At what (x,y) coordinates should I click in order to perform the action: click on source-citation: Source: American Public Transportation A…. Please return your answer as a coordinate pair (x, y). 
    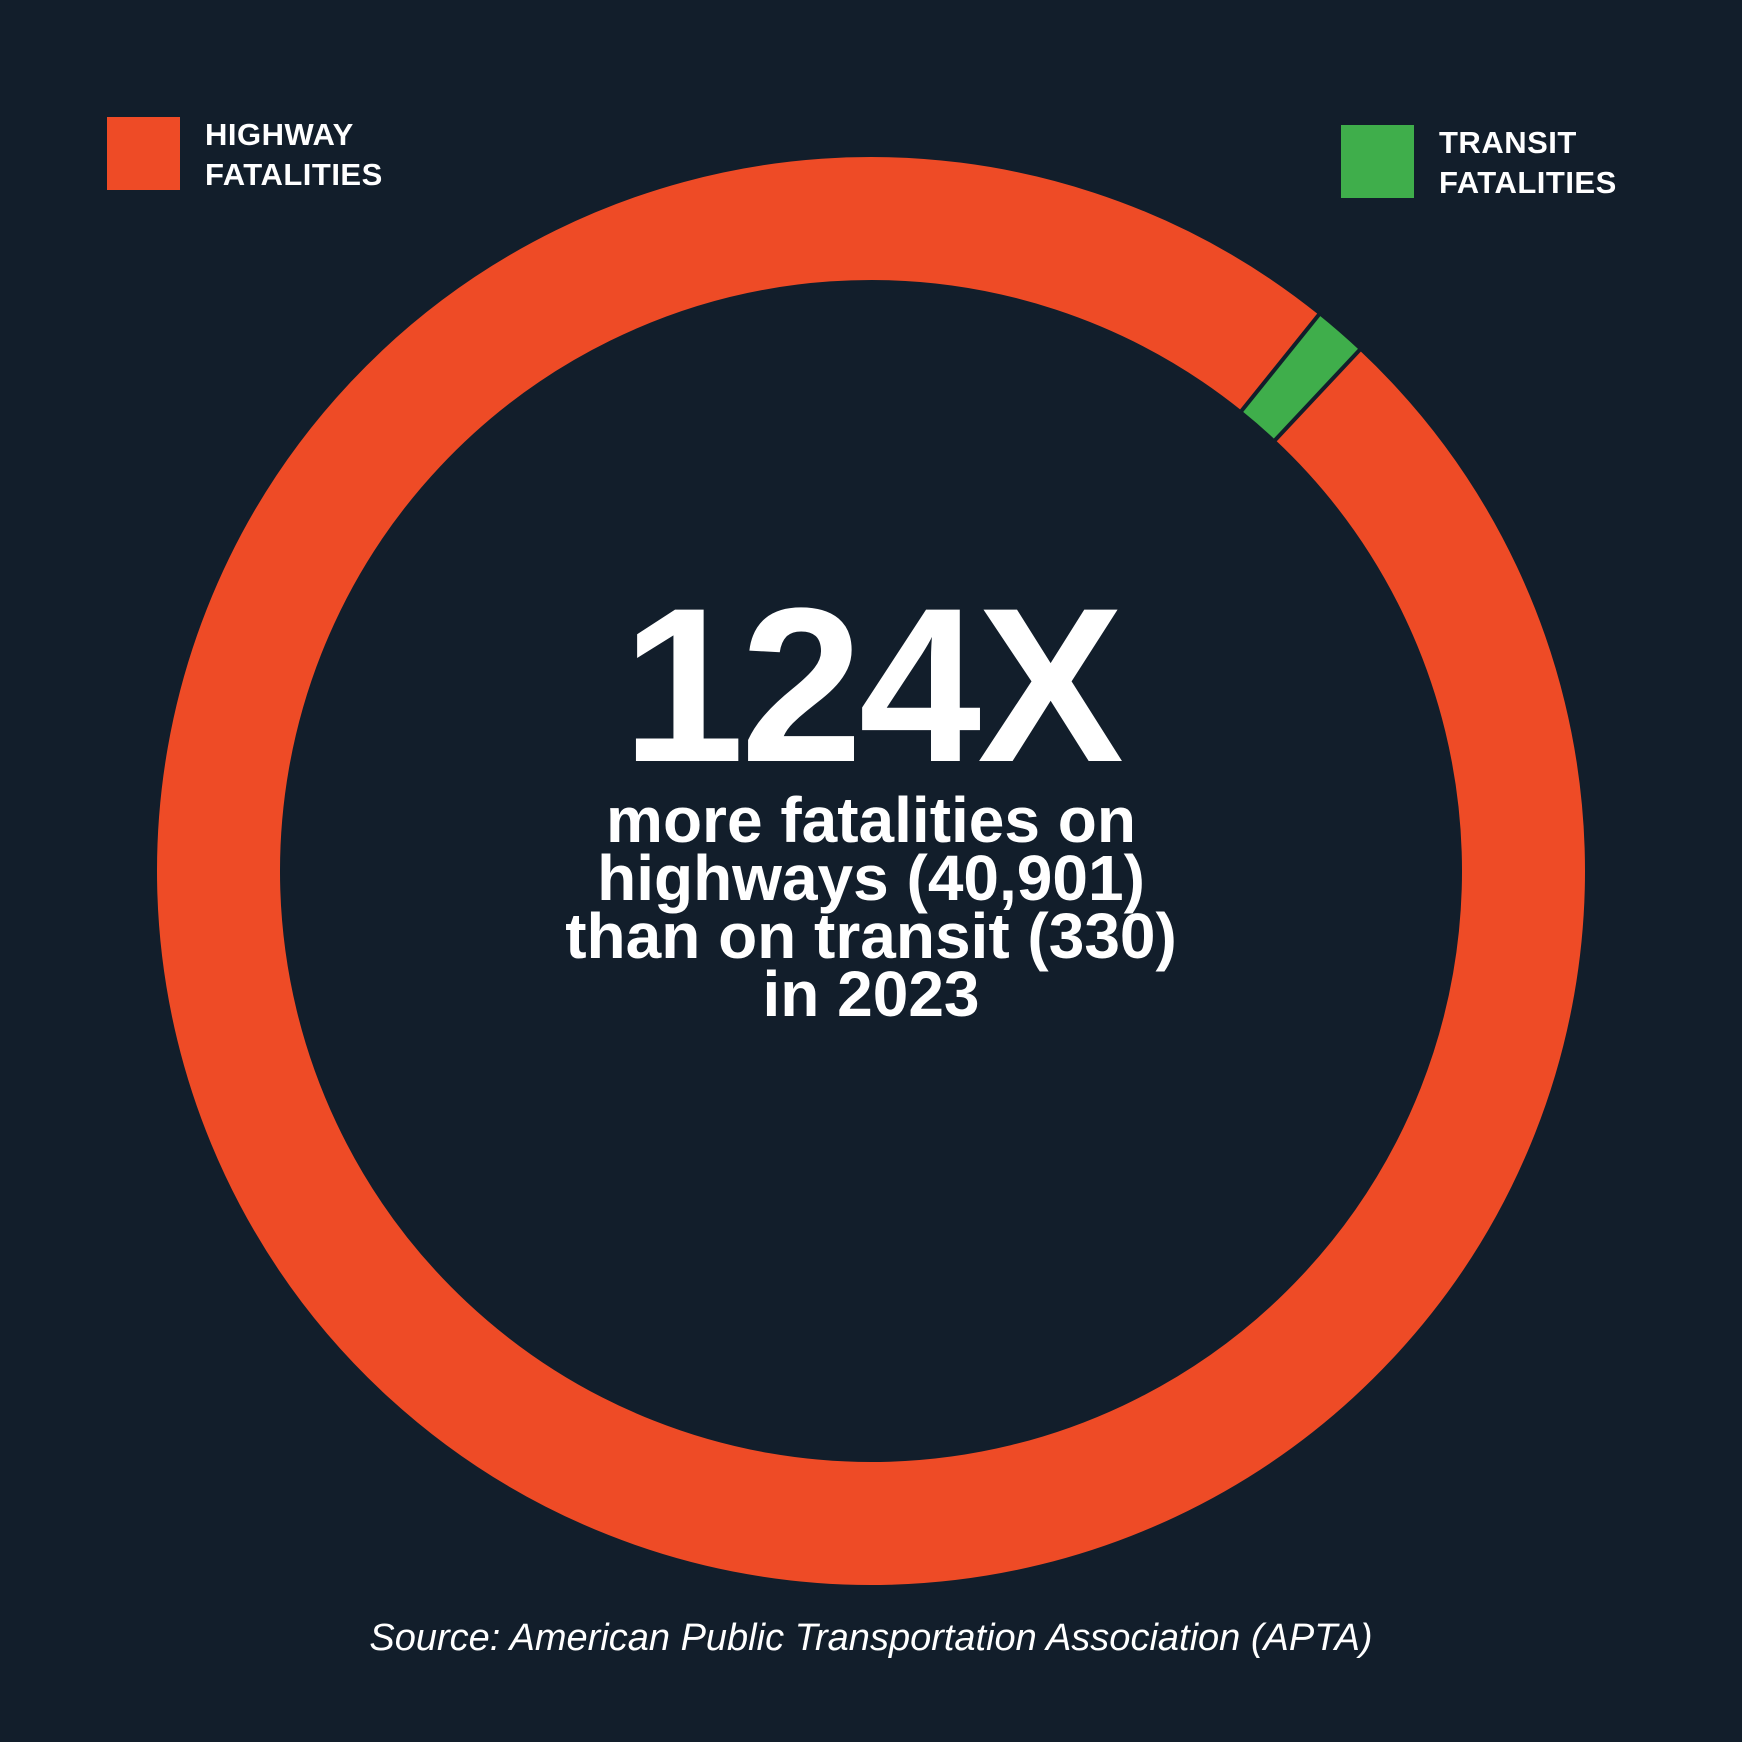
    Looking at the image, I should click on (871, 1638).